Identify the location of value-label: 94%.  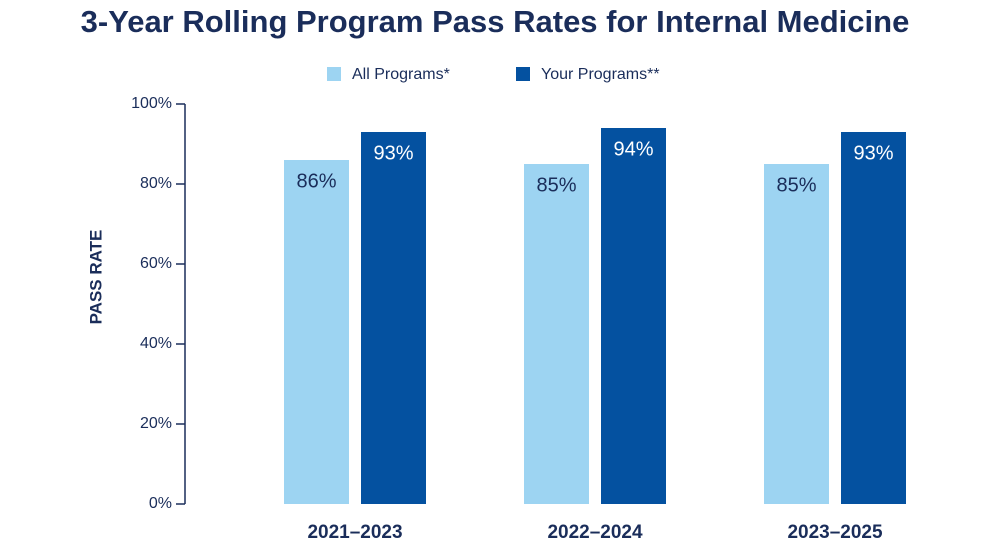
(633, 149).